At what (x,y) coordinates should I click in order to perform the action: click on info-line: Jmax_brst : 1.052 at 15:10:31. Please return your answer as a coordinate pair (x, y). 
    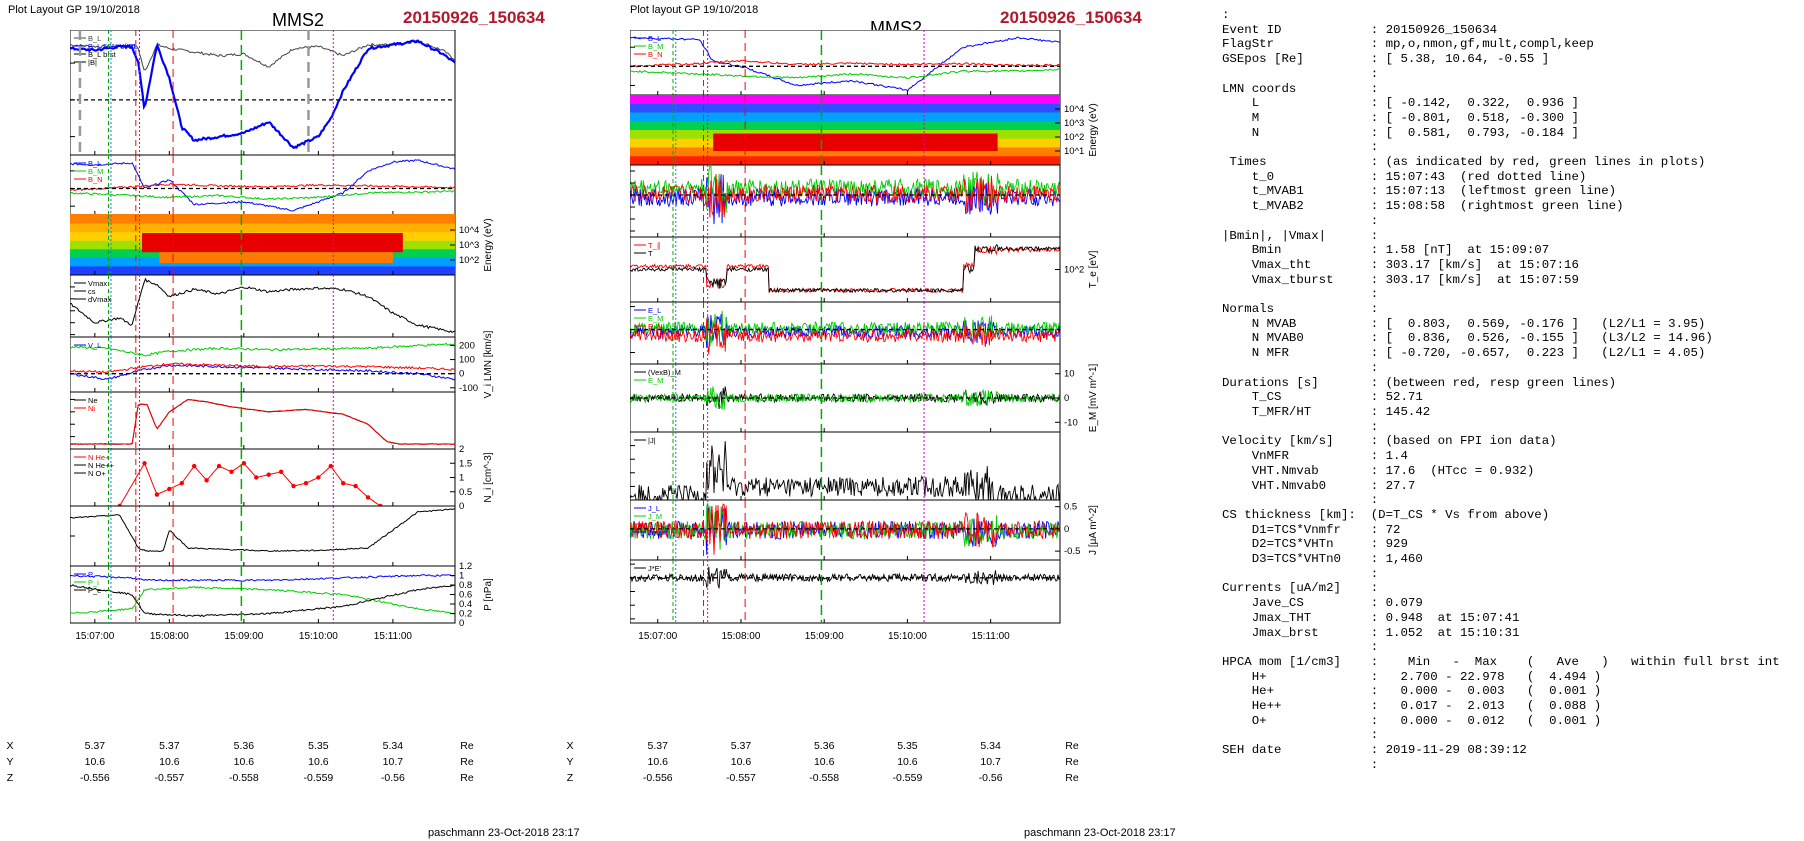
    Looking at the image, I should click on (1371, 632).